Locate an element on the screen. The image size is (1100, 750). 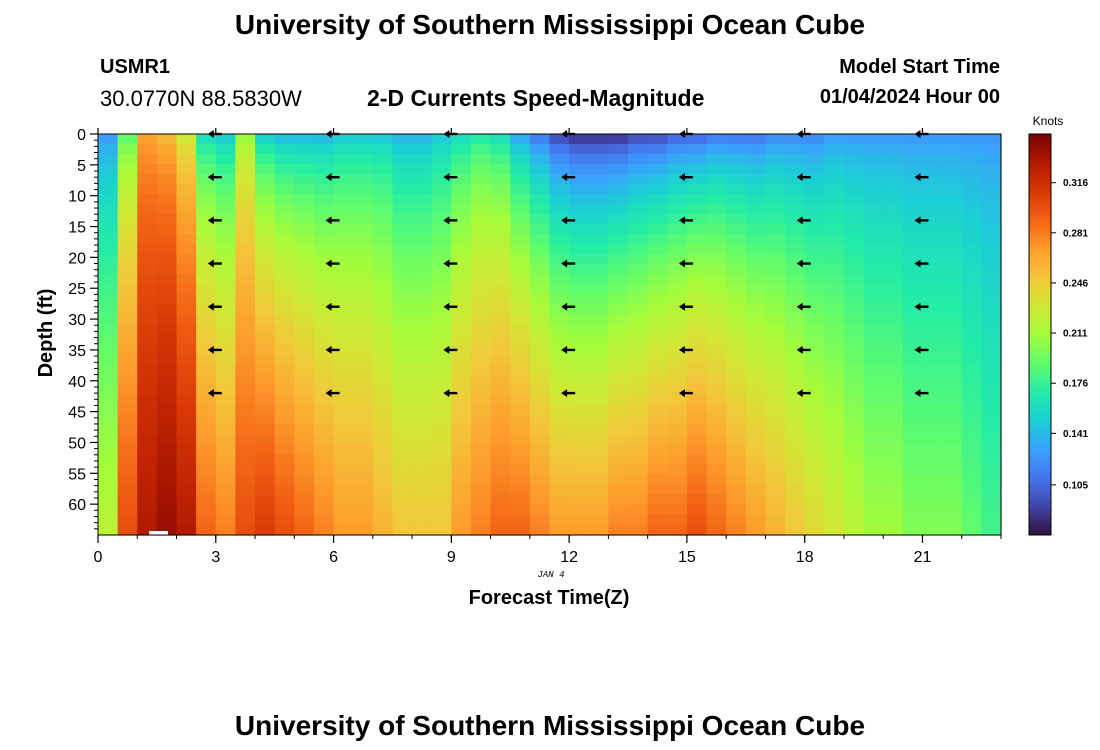
no-data-marker is located at coordinates (158, 533).